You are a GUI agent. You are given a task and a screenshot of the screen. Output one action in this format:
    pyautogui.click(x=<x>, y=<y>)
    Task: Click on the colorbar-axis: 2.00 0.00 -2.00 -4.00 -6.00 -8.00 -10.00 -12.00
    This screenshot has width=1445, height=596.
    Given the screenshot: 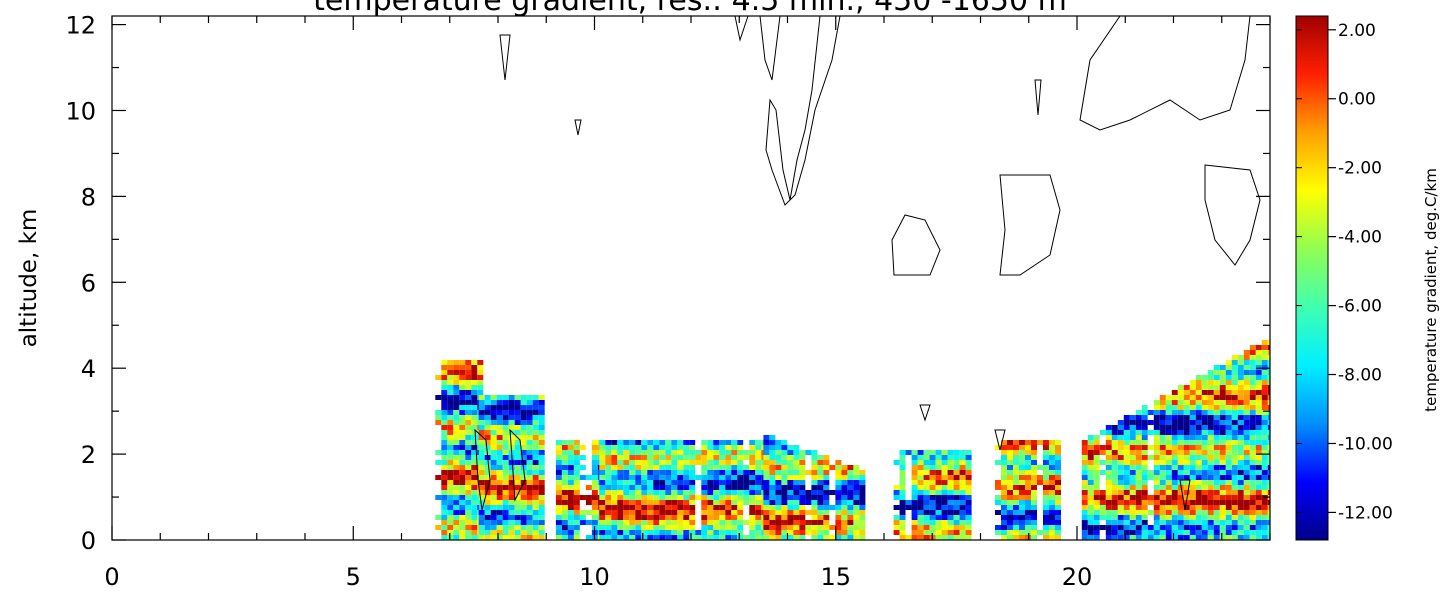 What is the action you would take?
    pyautogui.click(x=1344, y=272)
    